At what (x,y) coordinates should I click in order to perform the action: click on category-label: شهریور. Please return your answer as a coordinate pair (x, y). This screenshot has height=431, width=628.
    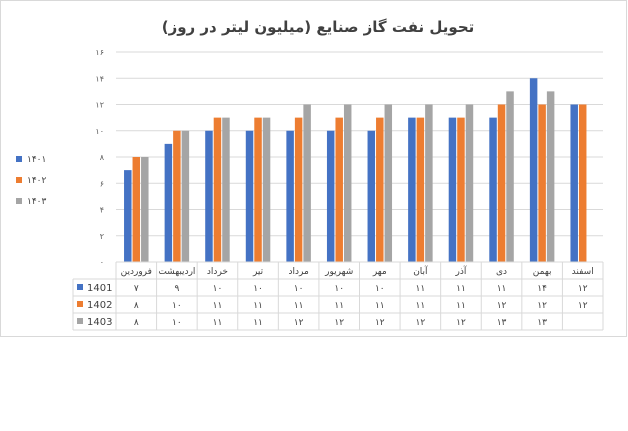
    Looking at the image, I should click on (338, 272).